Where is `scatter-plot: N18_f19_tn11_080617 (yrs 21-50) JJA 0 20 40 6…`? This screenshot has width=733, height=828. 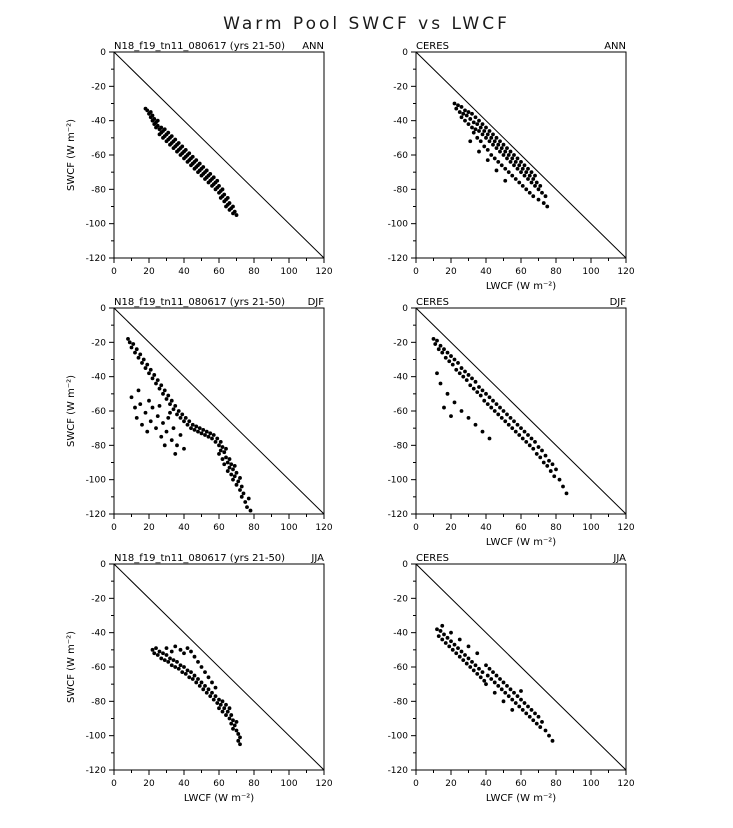
scatter-plot: N18_f19_tn11_080617 (yrs 21-50) JJA 0 20 40 6… is located at coordinates (199, 678).